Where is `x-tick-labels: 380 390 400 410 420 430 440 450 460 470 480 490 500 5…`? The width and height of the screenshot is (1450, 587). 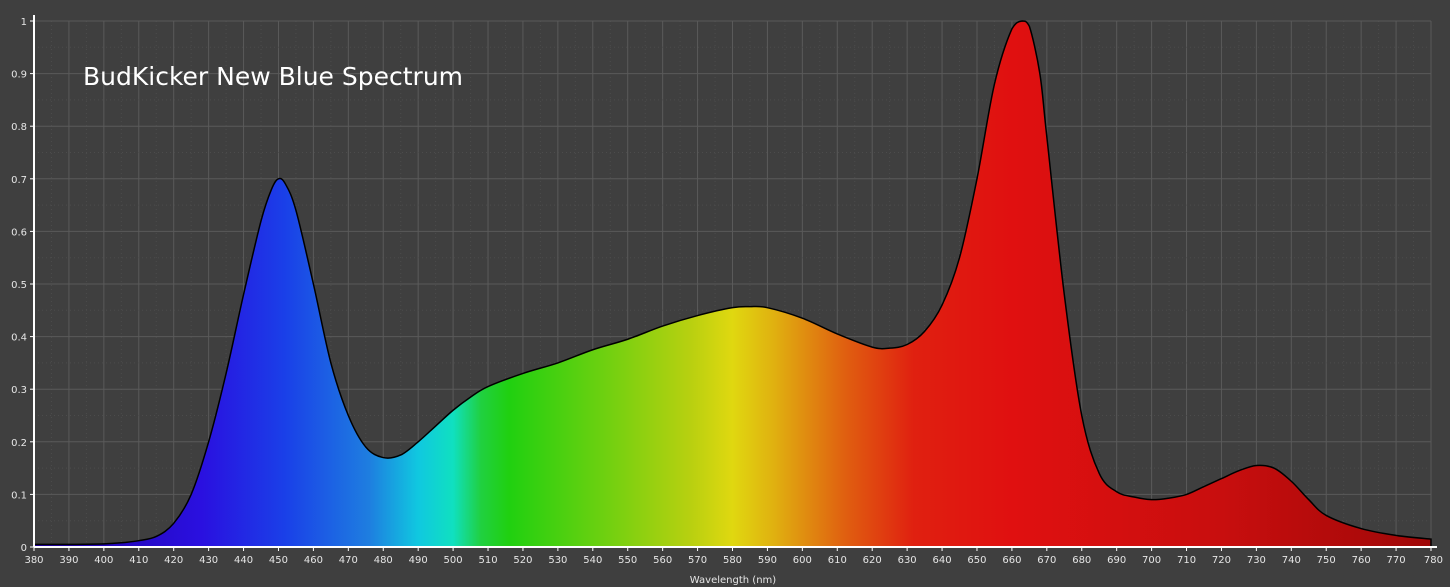
x-tick-labels: 380 390 400 410 420 430 440 450 460 470 480 490 500 5… is located at coordinates (733, 560).